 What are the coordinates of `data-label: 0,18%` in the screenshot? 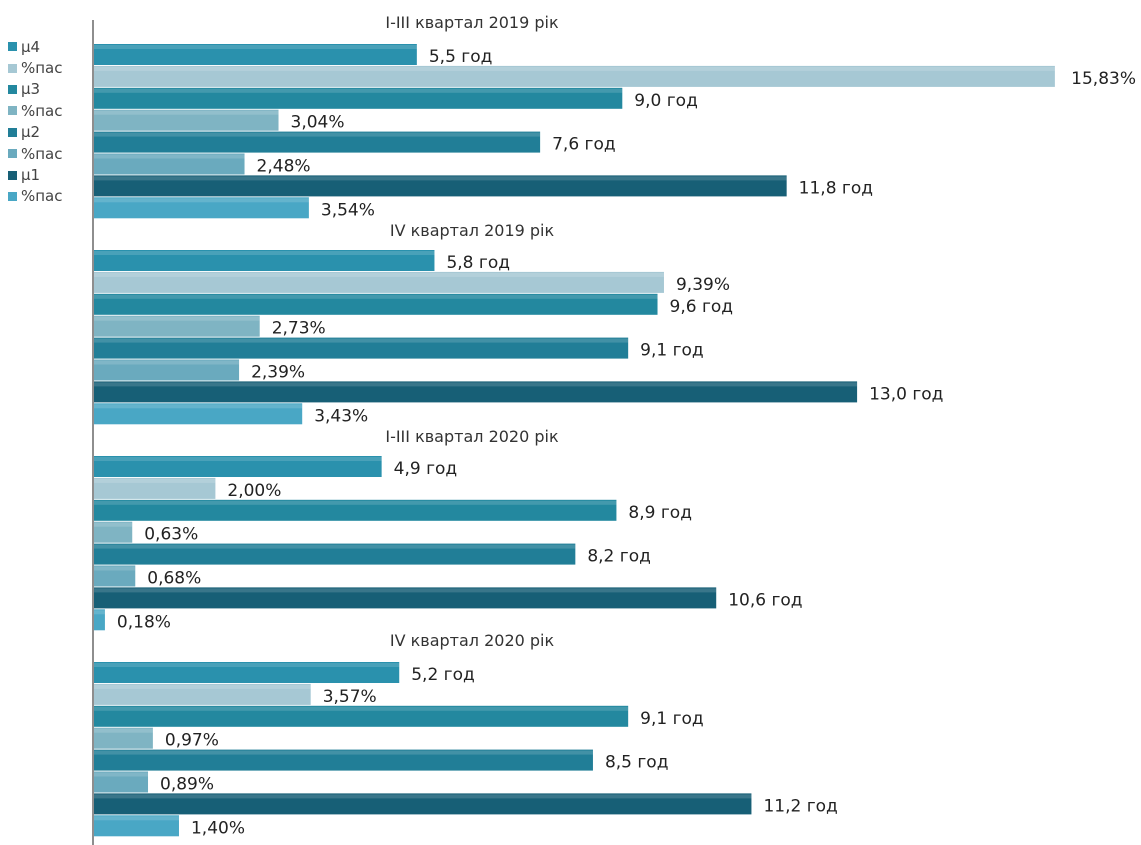 It's located at (144, 622).